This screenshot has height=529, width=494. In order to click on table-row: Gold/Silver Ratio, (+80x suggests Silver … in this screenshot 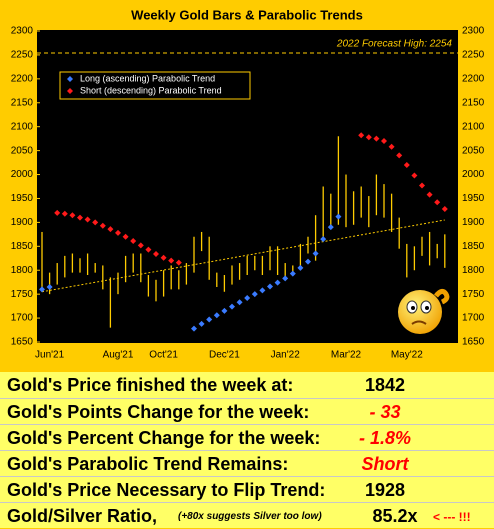, I will do `click(247, 515)`.